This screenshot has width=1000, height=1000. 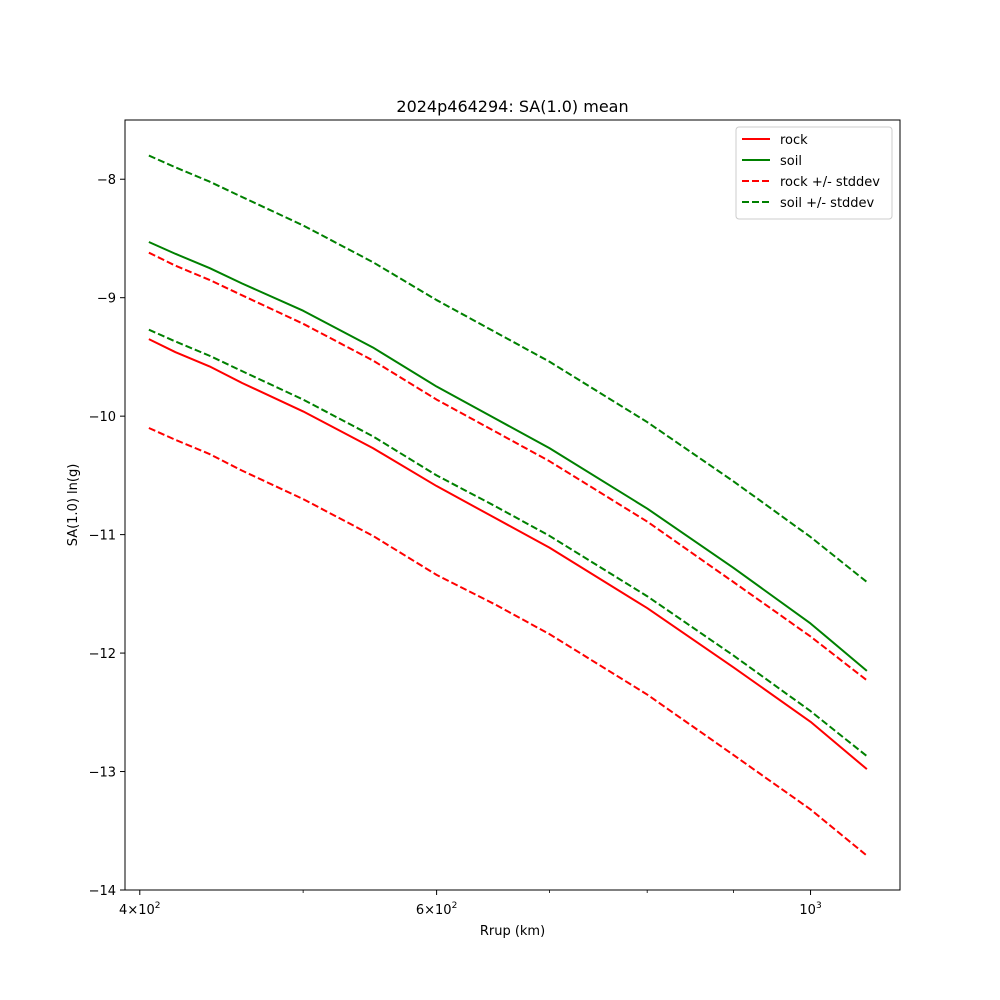 I want to click on x-axis: 4×102 6×102 103, so click(x=470, y=904).